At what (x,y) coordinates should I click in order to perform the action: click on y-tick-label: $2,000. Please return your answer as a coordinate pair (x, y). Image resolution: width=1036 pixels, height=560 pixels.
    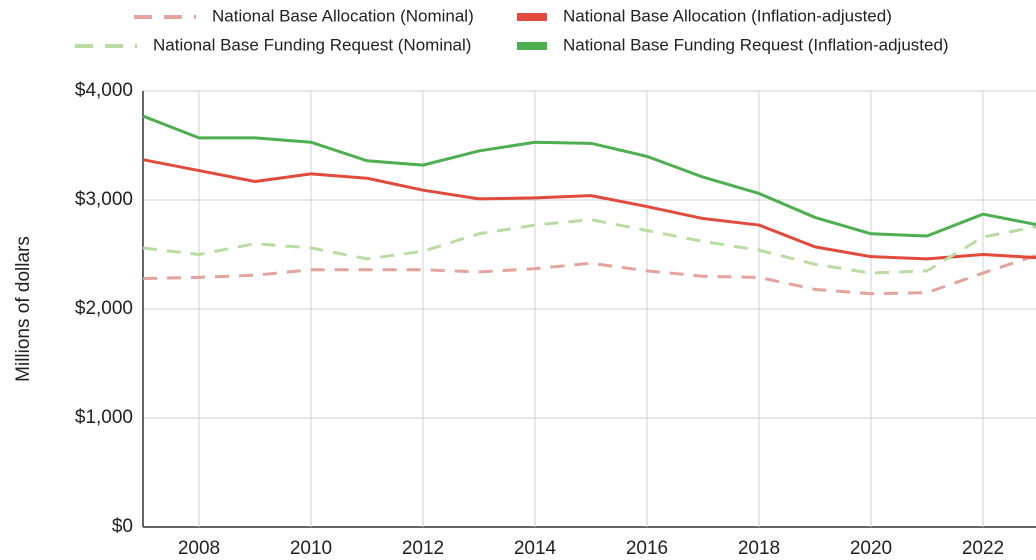
    Looking at the image, I should click on (104, 308).